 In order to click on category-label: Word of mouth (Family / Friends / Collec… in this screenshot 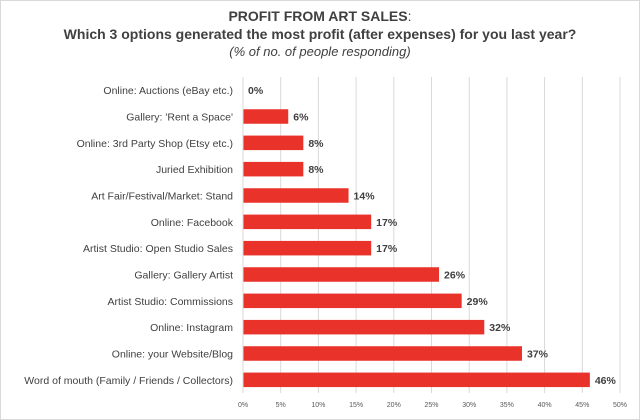, I will do `click(128, 381)`.